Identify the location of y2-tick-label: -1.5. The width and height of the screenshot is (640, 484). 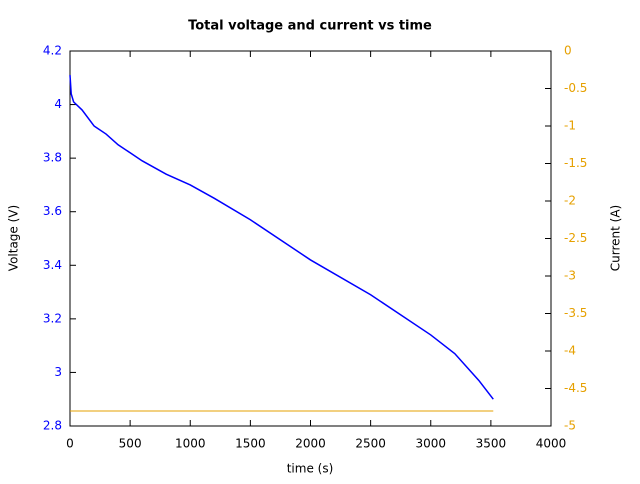
(575, 163).